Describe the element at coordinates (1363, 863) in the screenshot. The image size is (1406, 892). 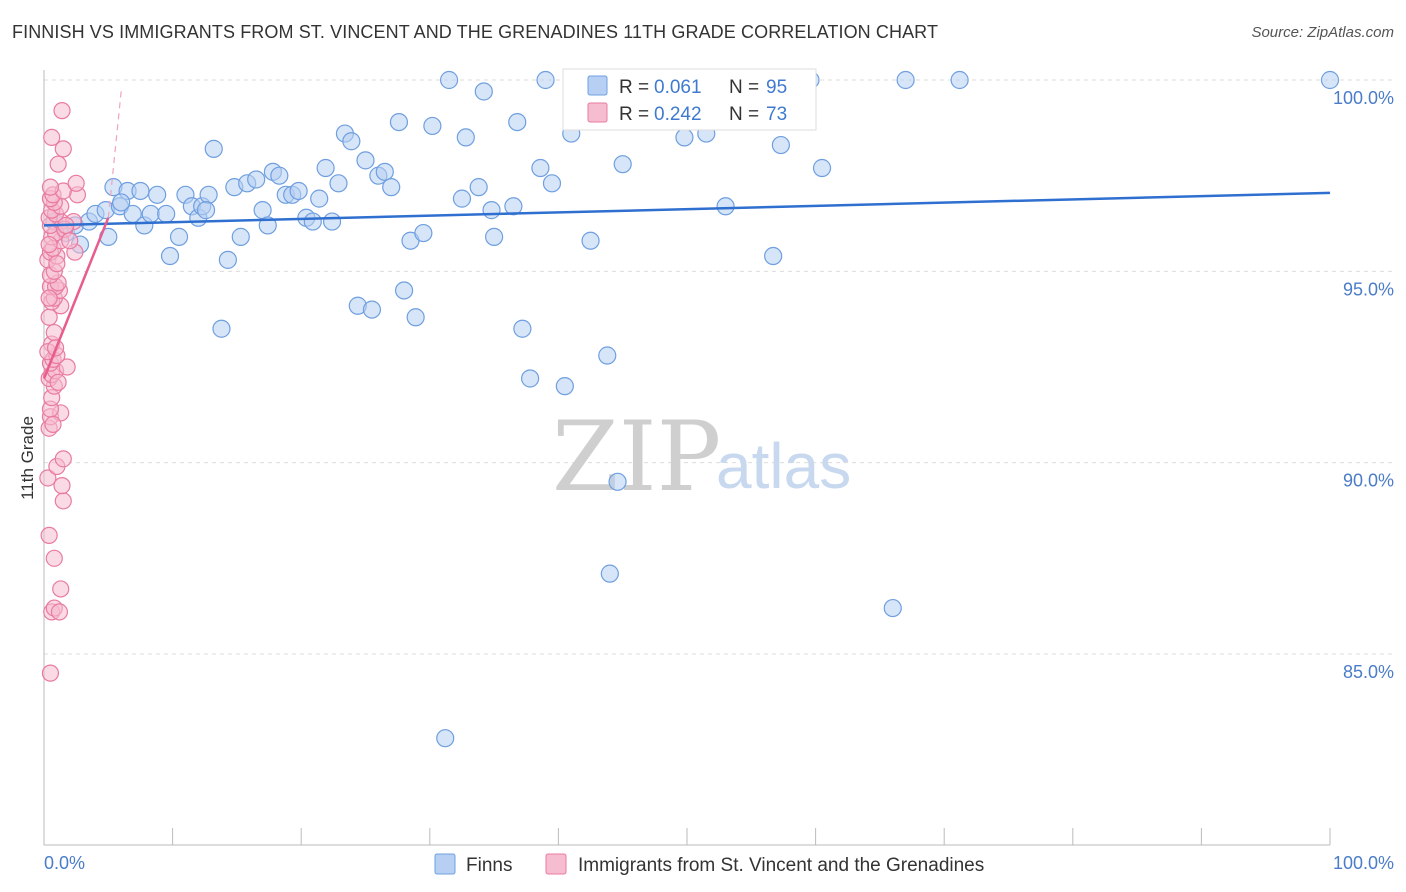
I see `x-tick-max: 100.0%` at that location.